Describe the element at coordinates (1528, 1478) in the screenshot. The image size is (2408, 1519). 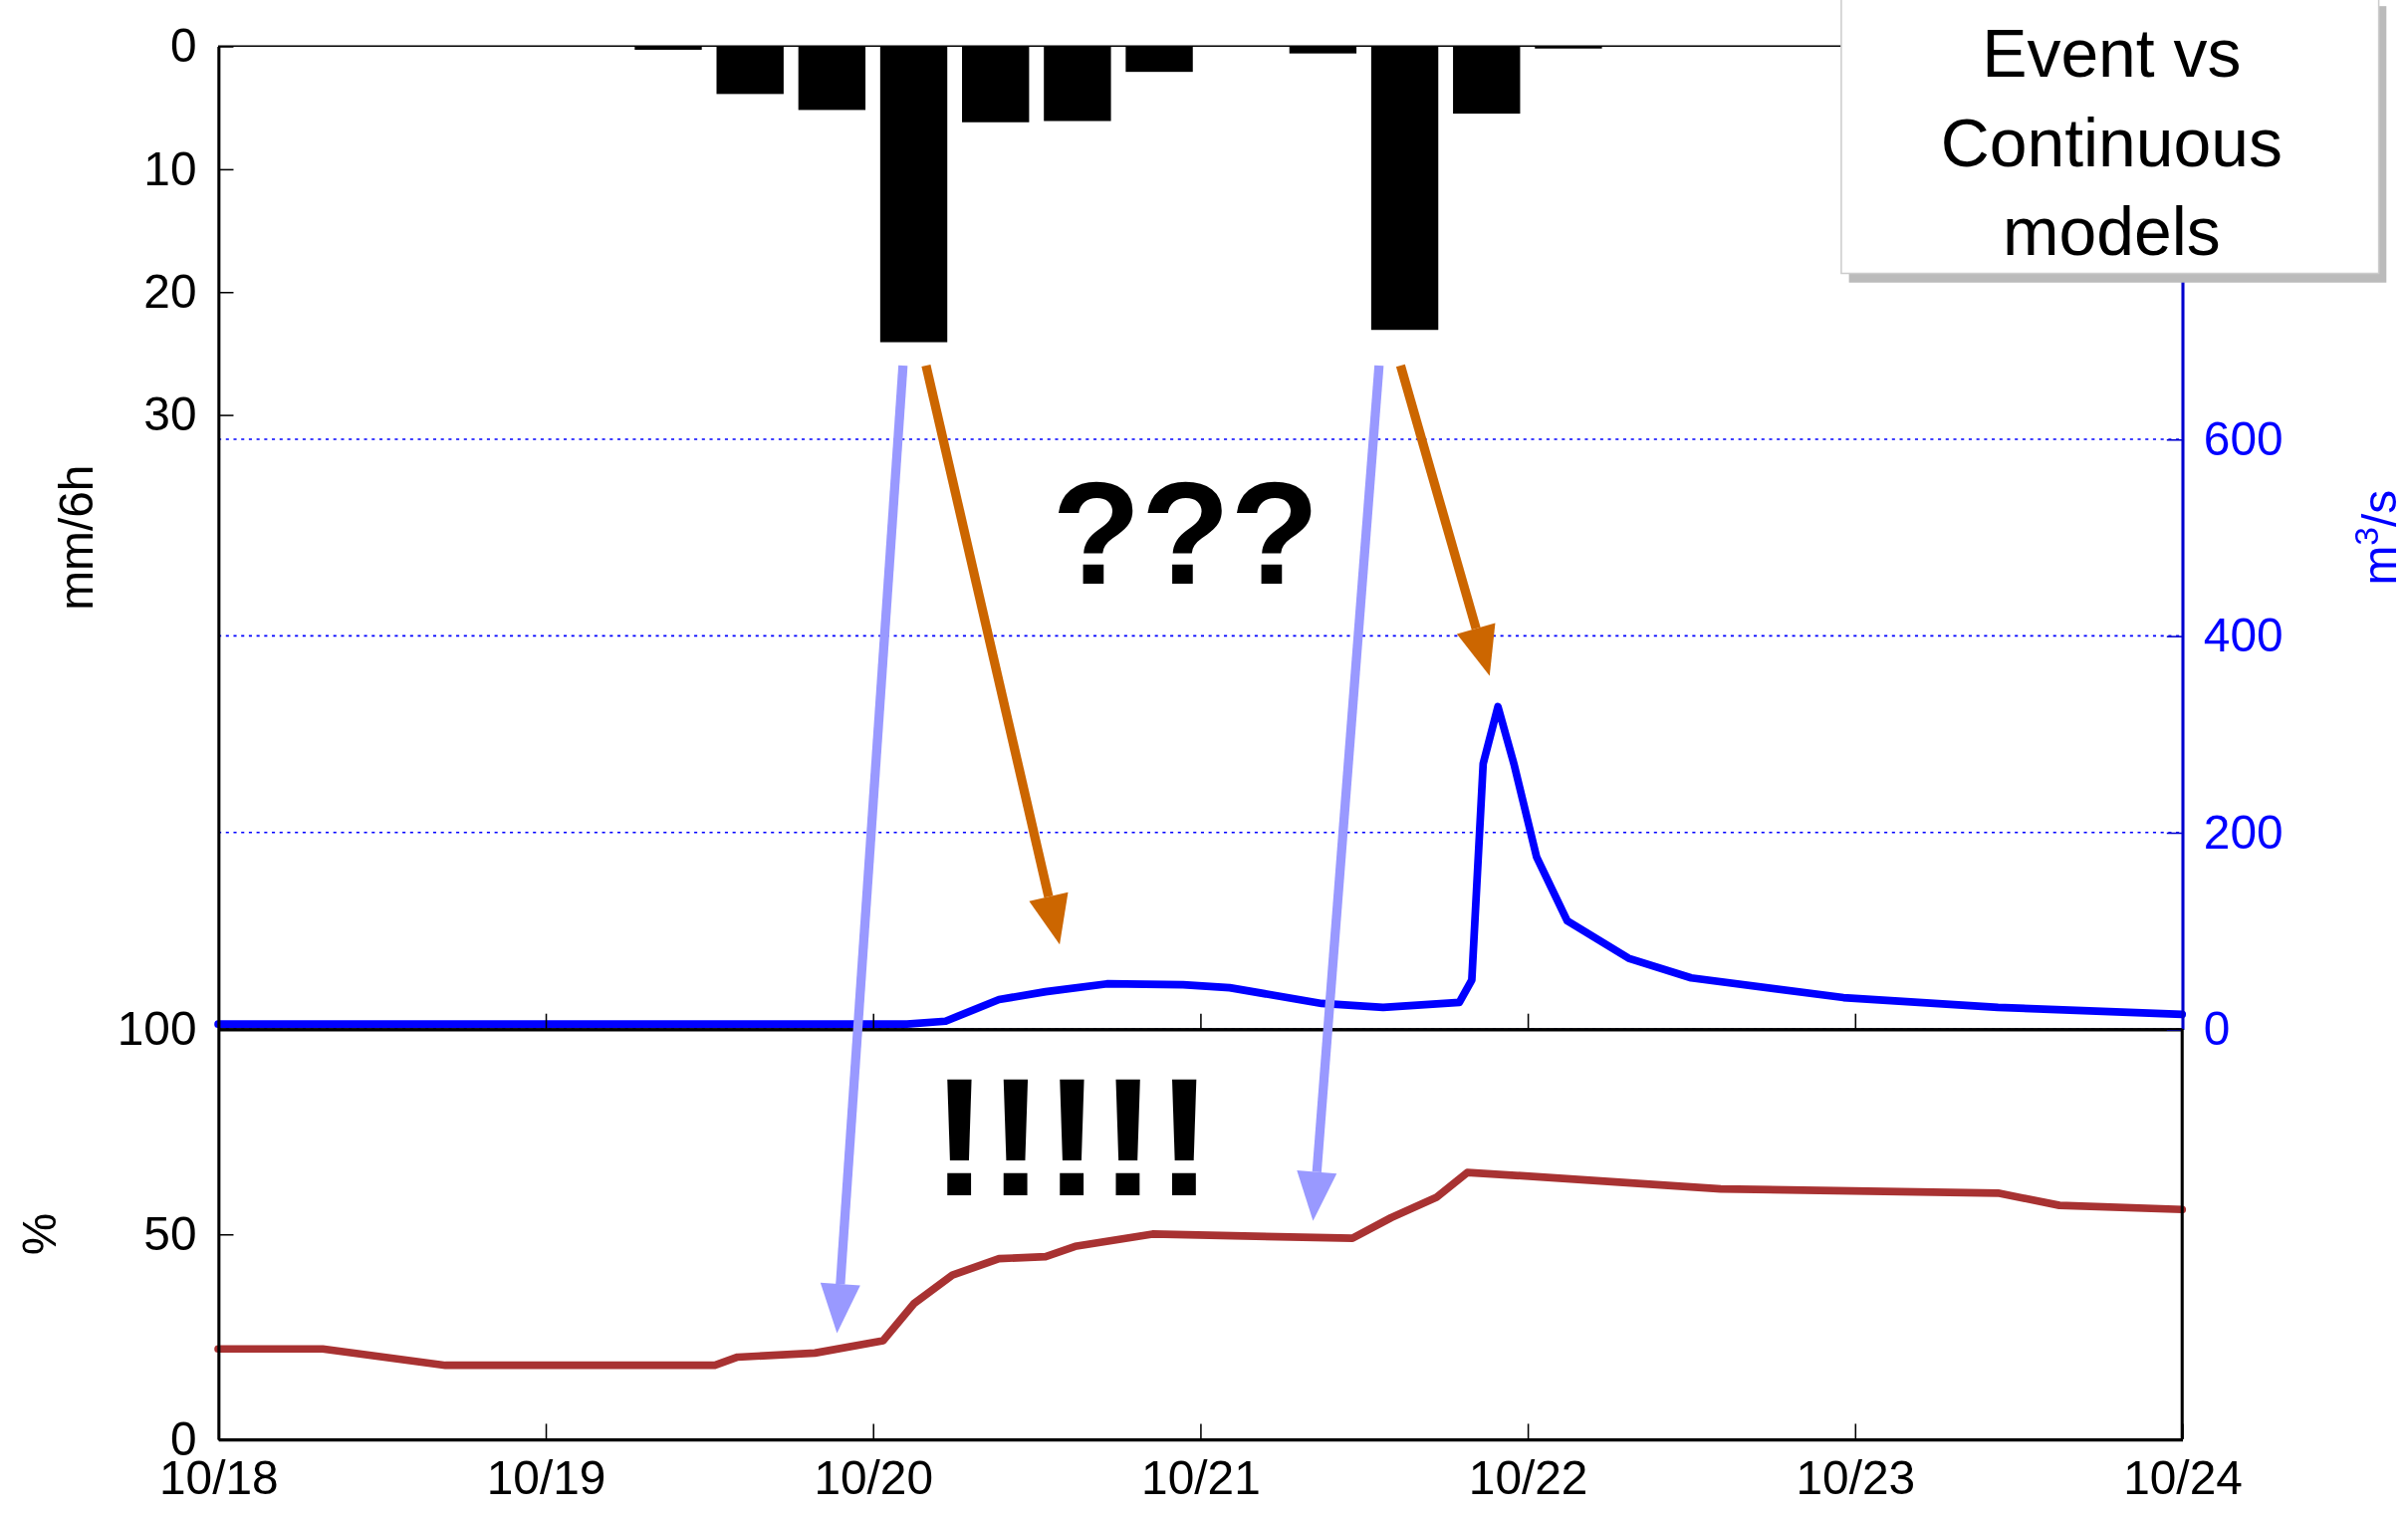
I see `x-tick-label: 10/22` at that location.